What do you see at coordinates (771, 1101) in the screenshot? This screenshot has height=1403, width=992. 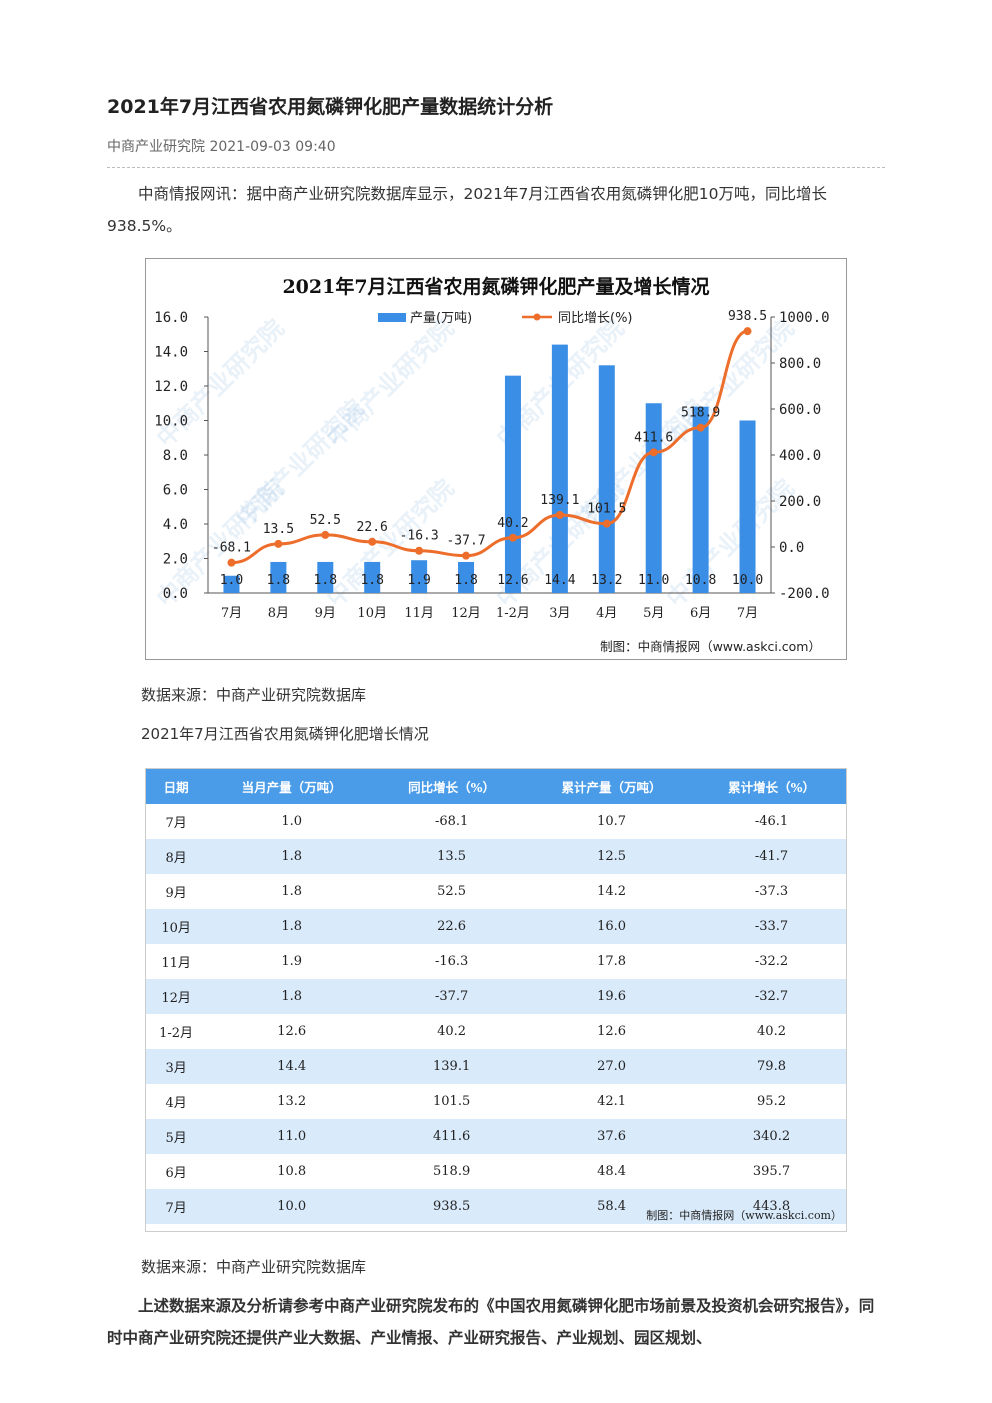 I see `table-cell: 95.2` at bounding box center [771, 1101].